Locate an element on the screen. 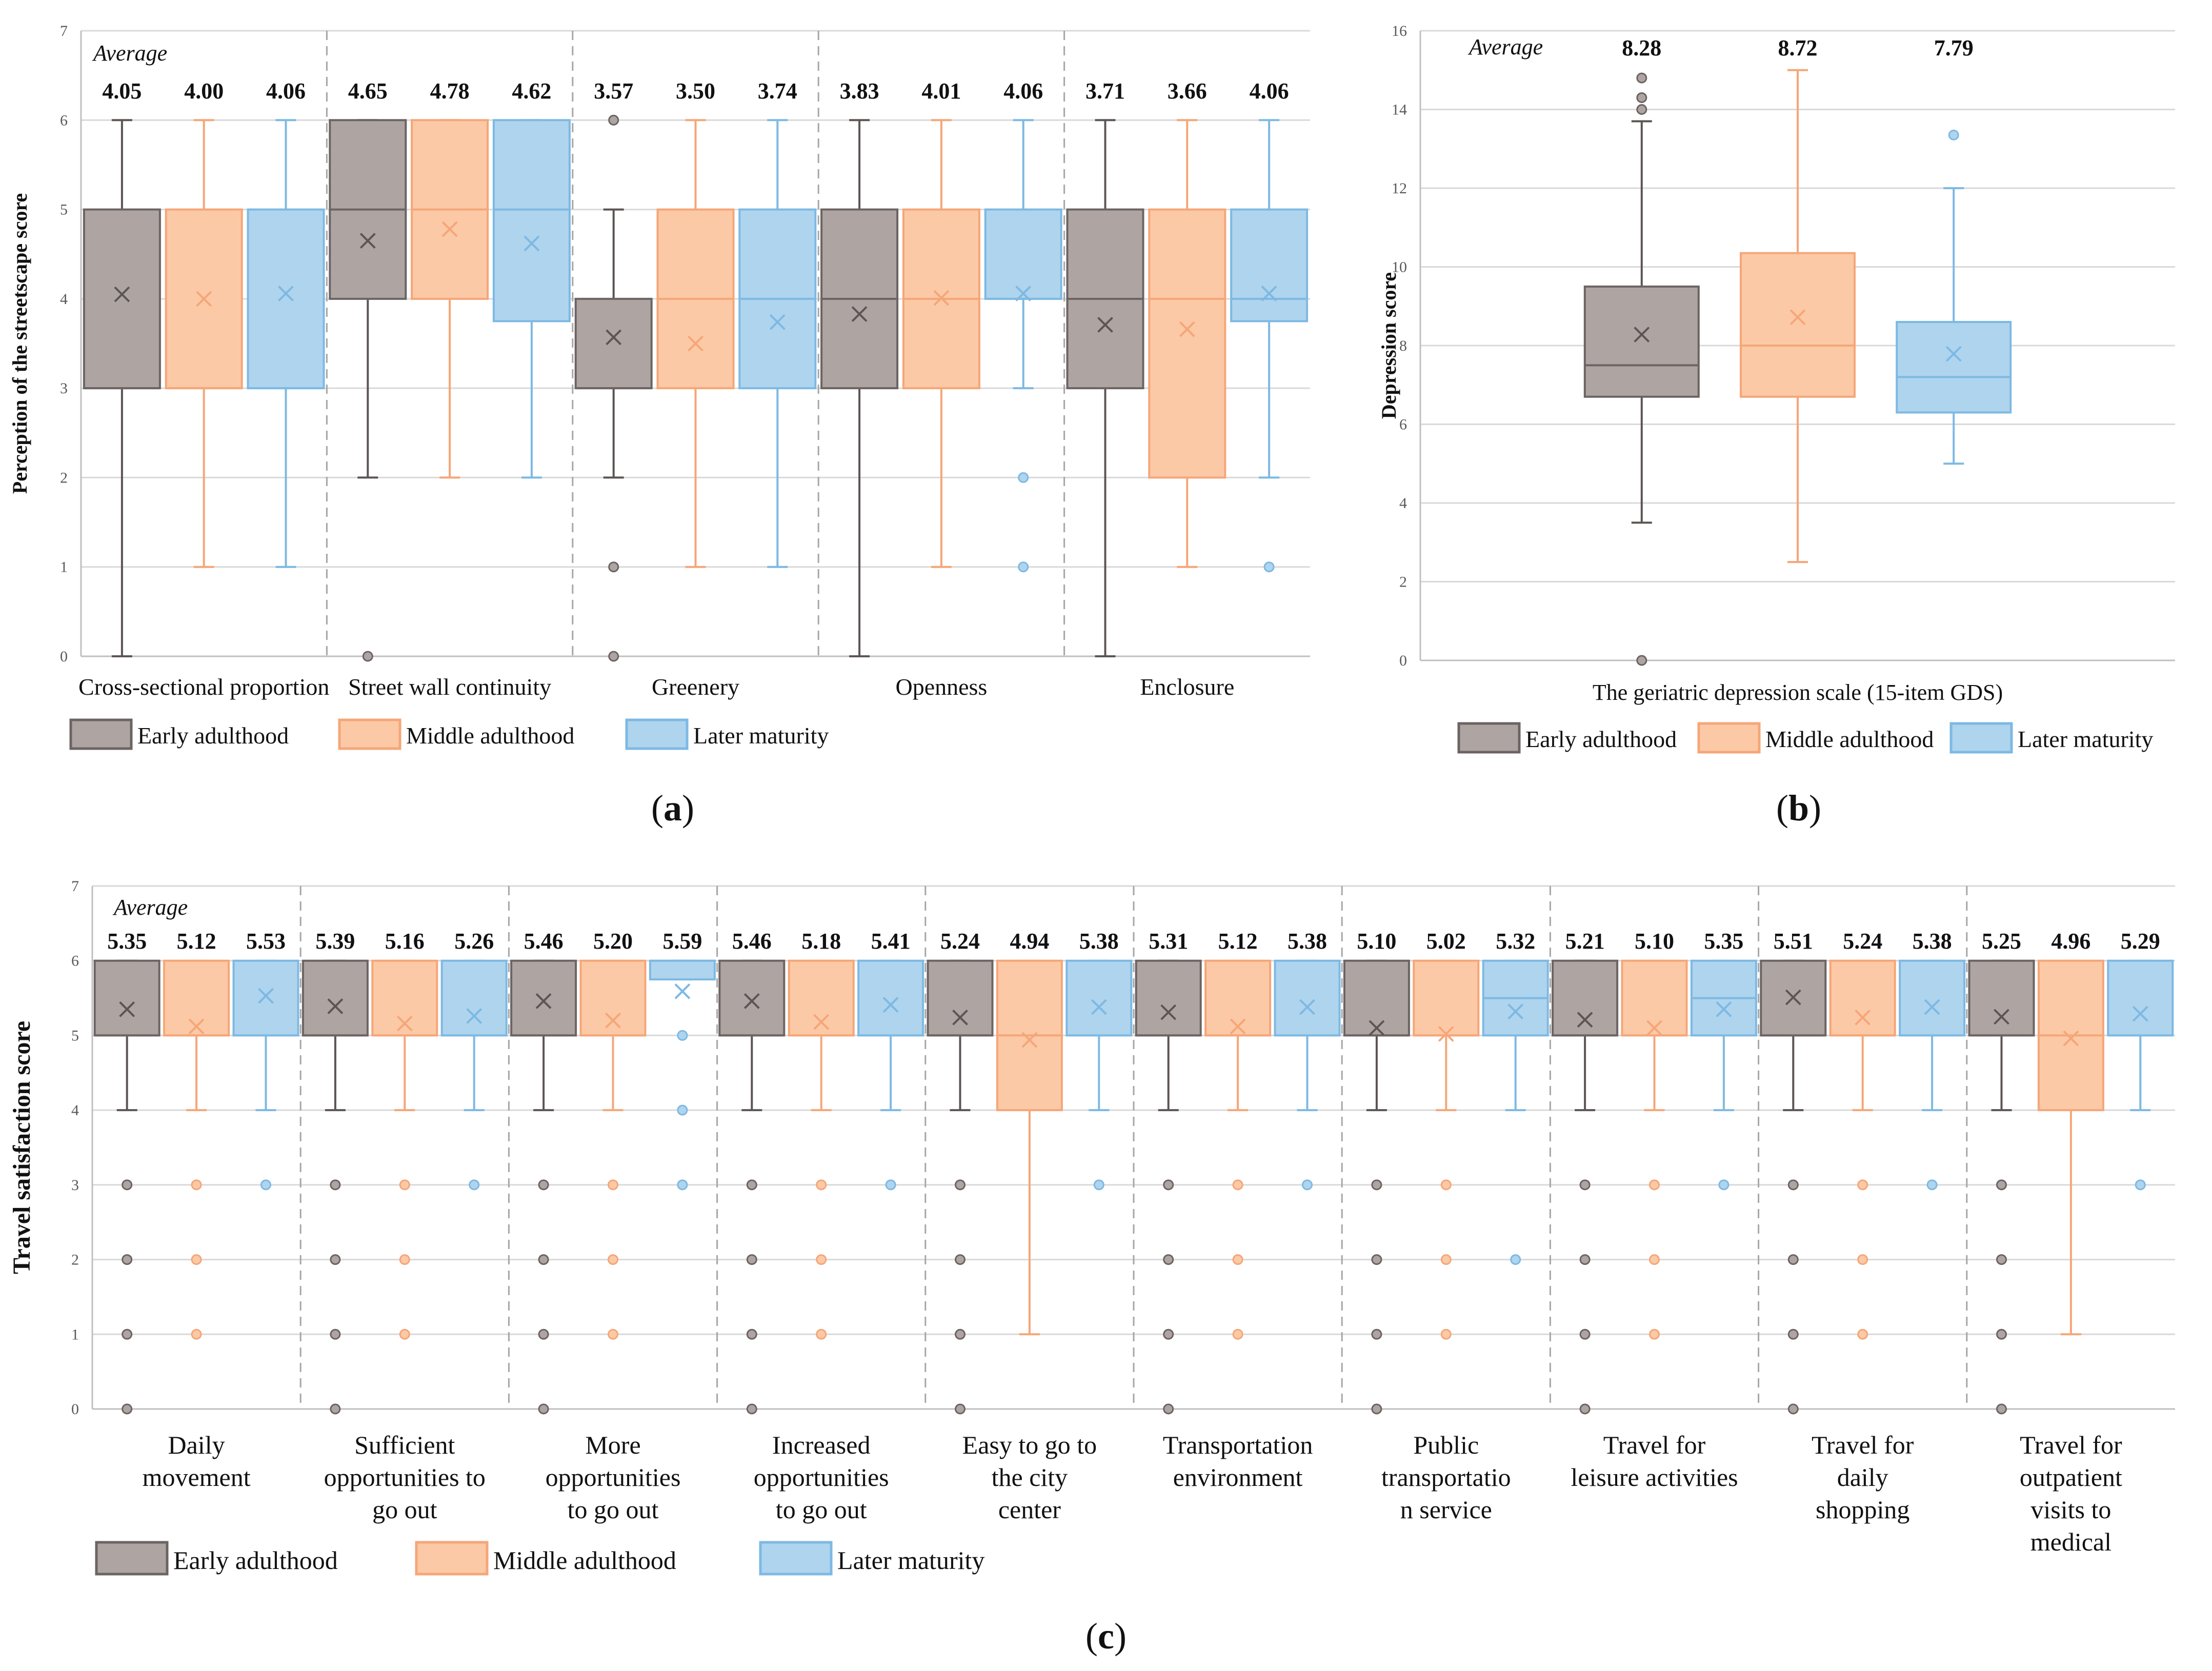 The height and width of the screenshot is (1671, 2212). category-label-line: medical is located at coordinates (2071, 1541).